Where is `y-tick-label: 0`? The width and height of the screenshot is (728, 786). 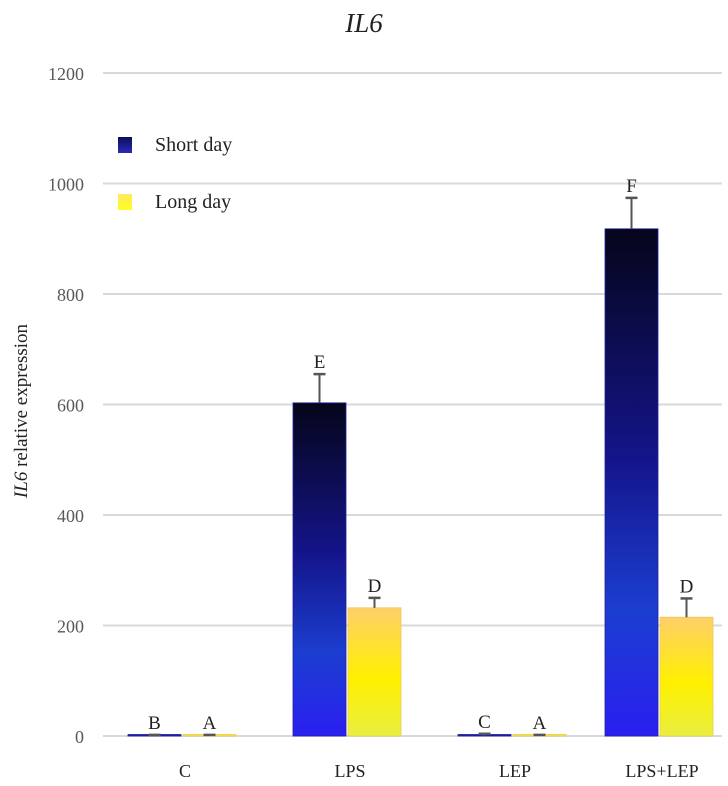 y-tick-label: 0 is located at coordinates (79, 737).